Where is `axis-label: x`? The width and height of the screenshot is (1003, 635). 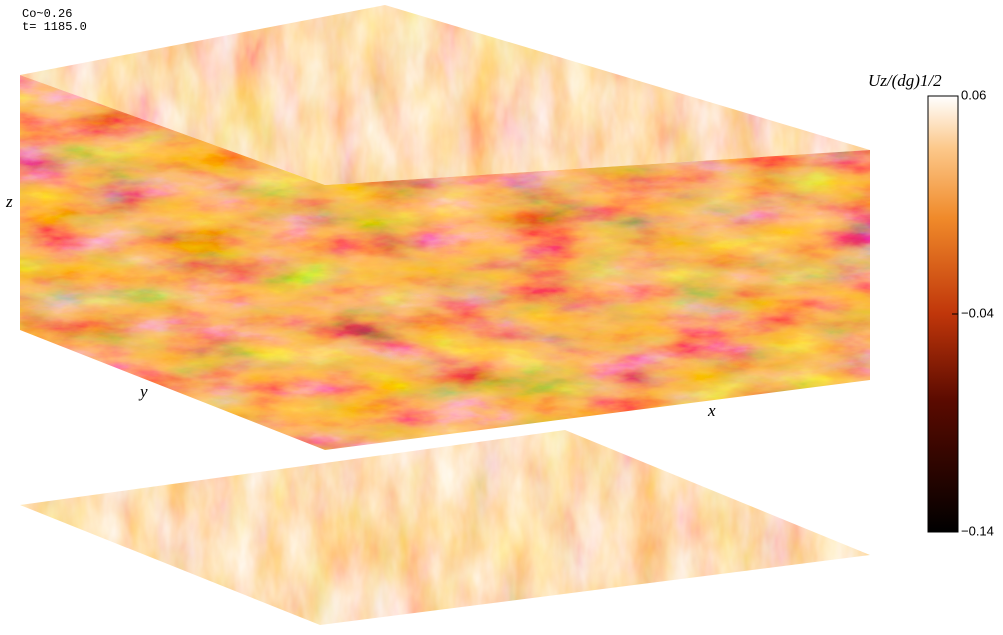 axis-label: x is located at coordinates (711, 410).